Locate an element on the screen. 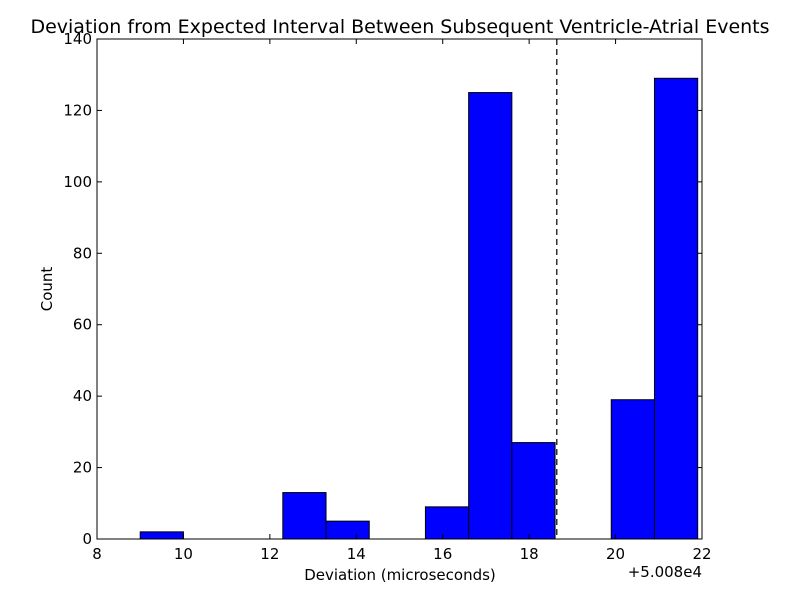 Image resolution: width=800 pixels, height=604 pixels. x-tick-label-3: 14 is located at coordinates (356, 554).